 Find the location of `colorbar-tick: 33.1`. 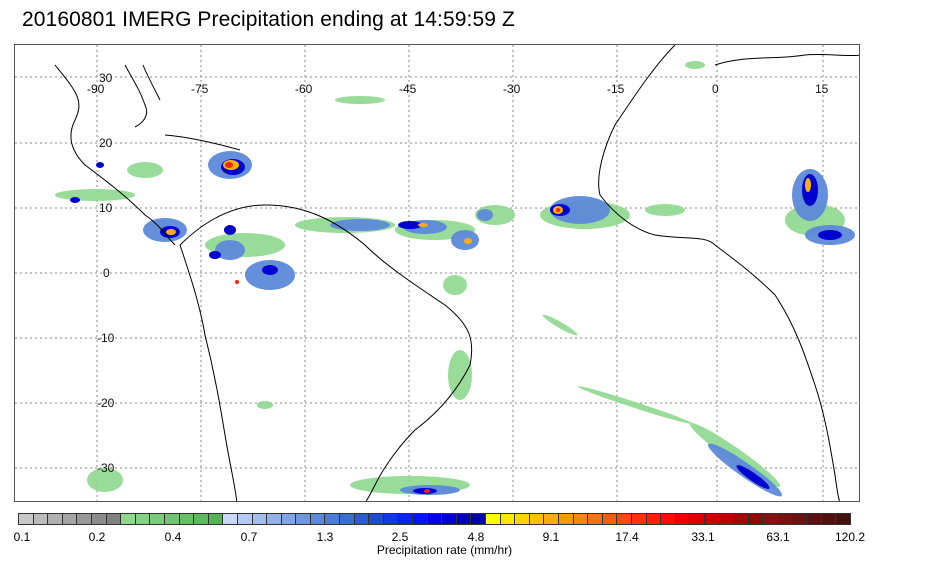

colorbar-tick: 33.1 is located at coordinates (703, 537).